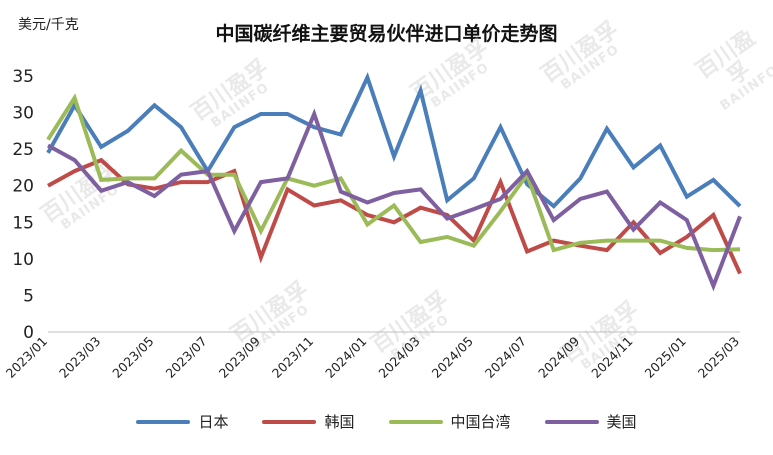  Describe the element at coordinates (23, 223) in the screenshot. I see `y-tick-label: 15` at that location.